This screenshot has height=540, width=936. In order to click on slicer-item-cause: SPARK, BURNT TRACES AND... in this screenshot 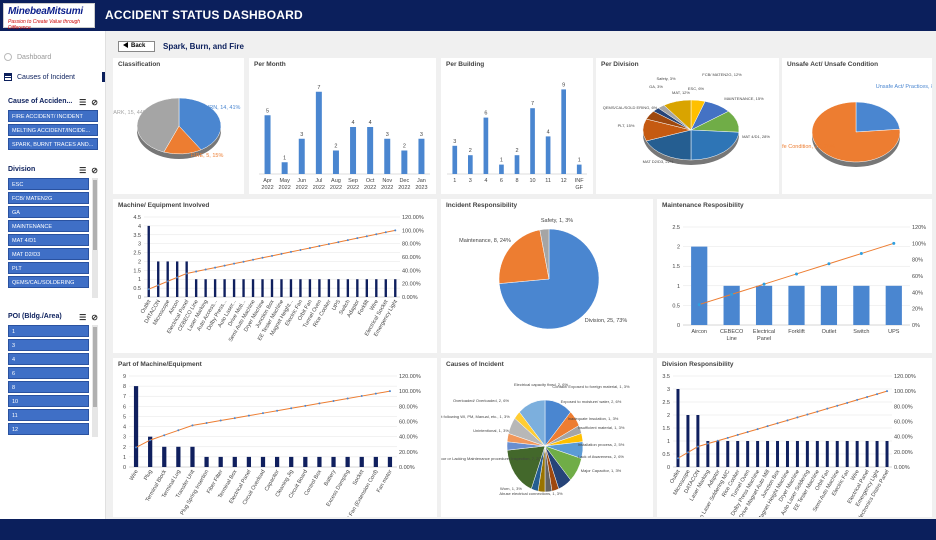, I will do `click(53, 144)`.